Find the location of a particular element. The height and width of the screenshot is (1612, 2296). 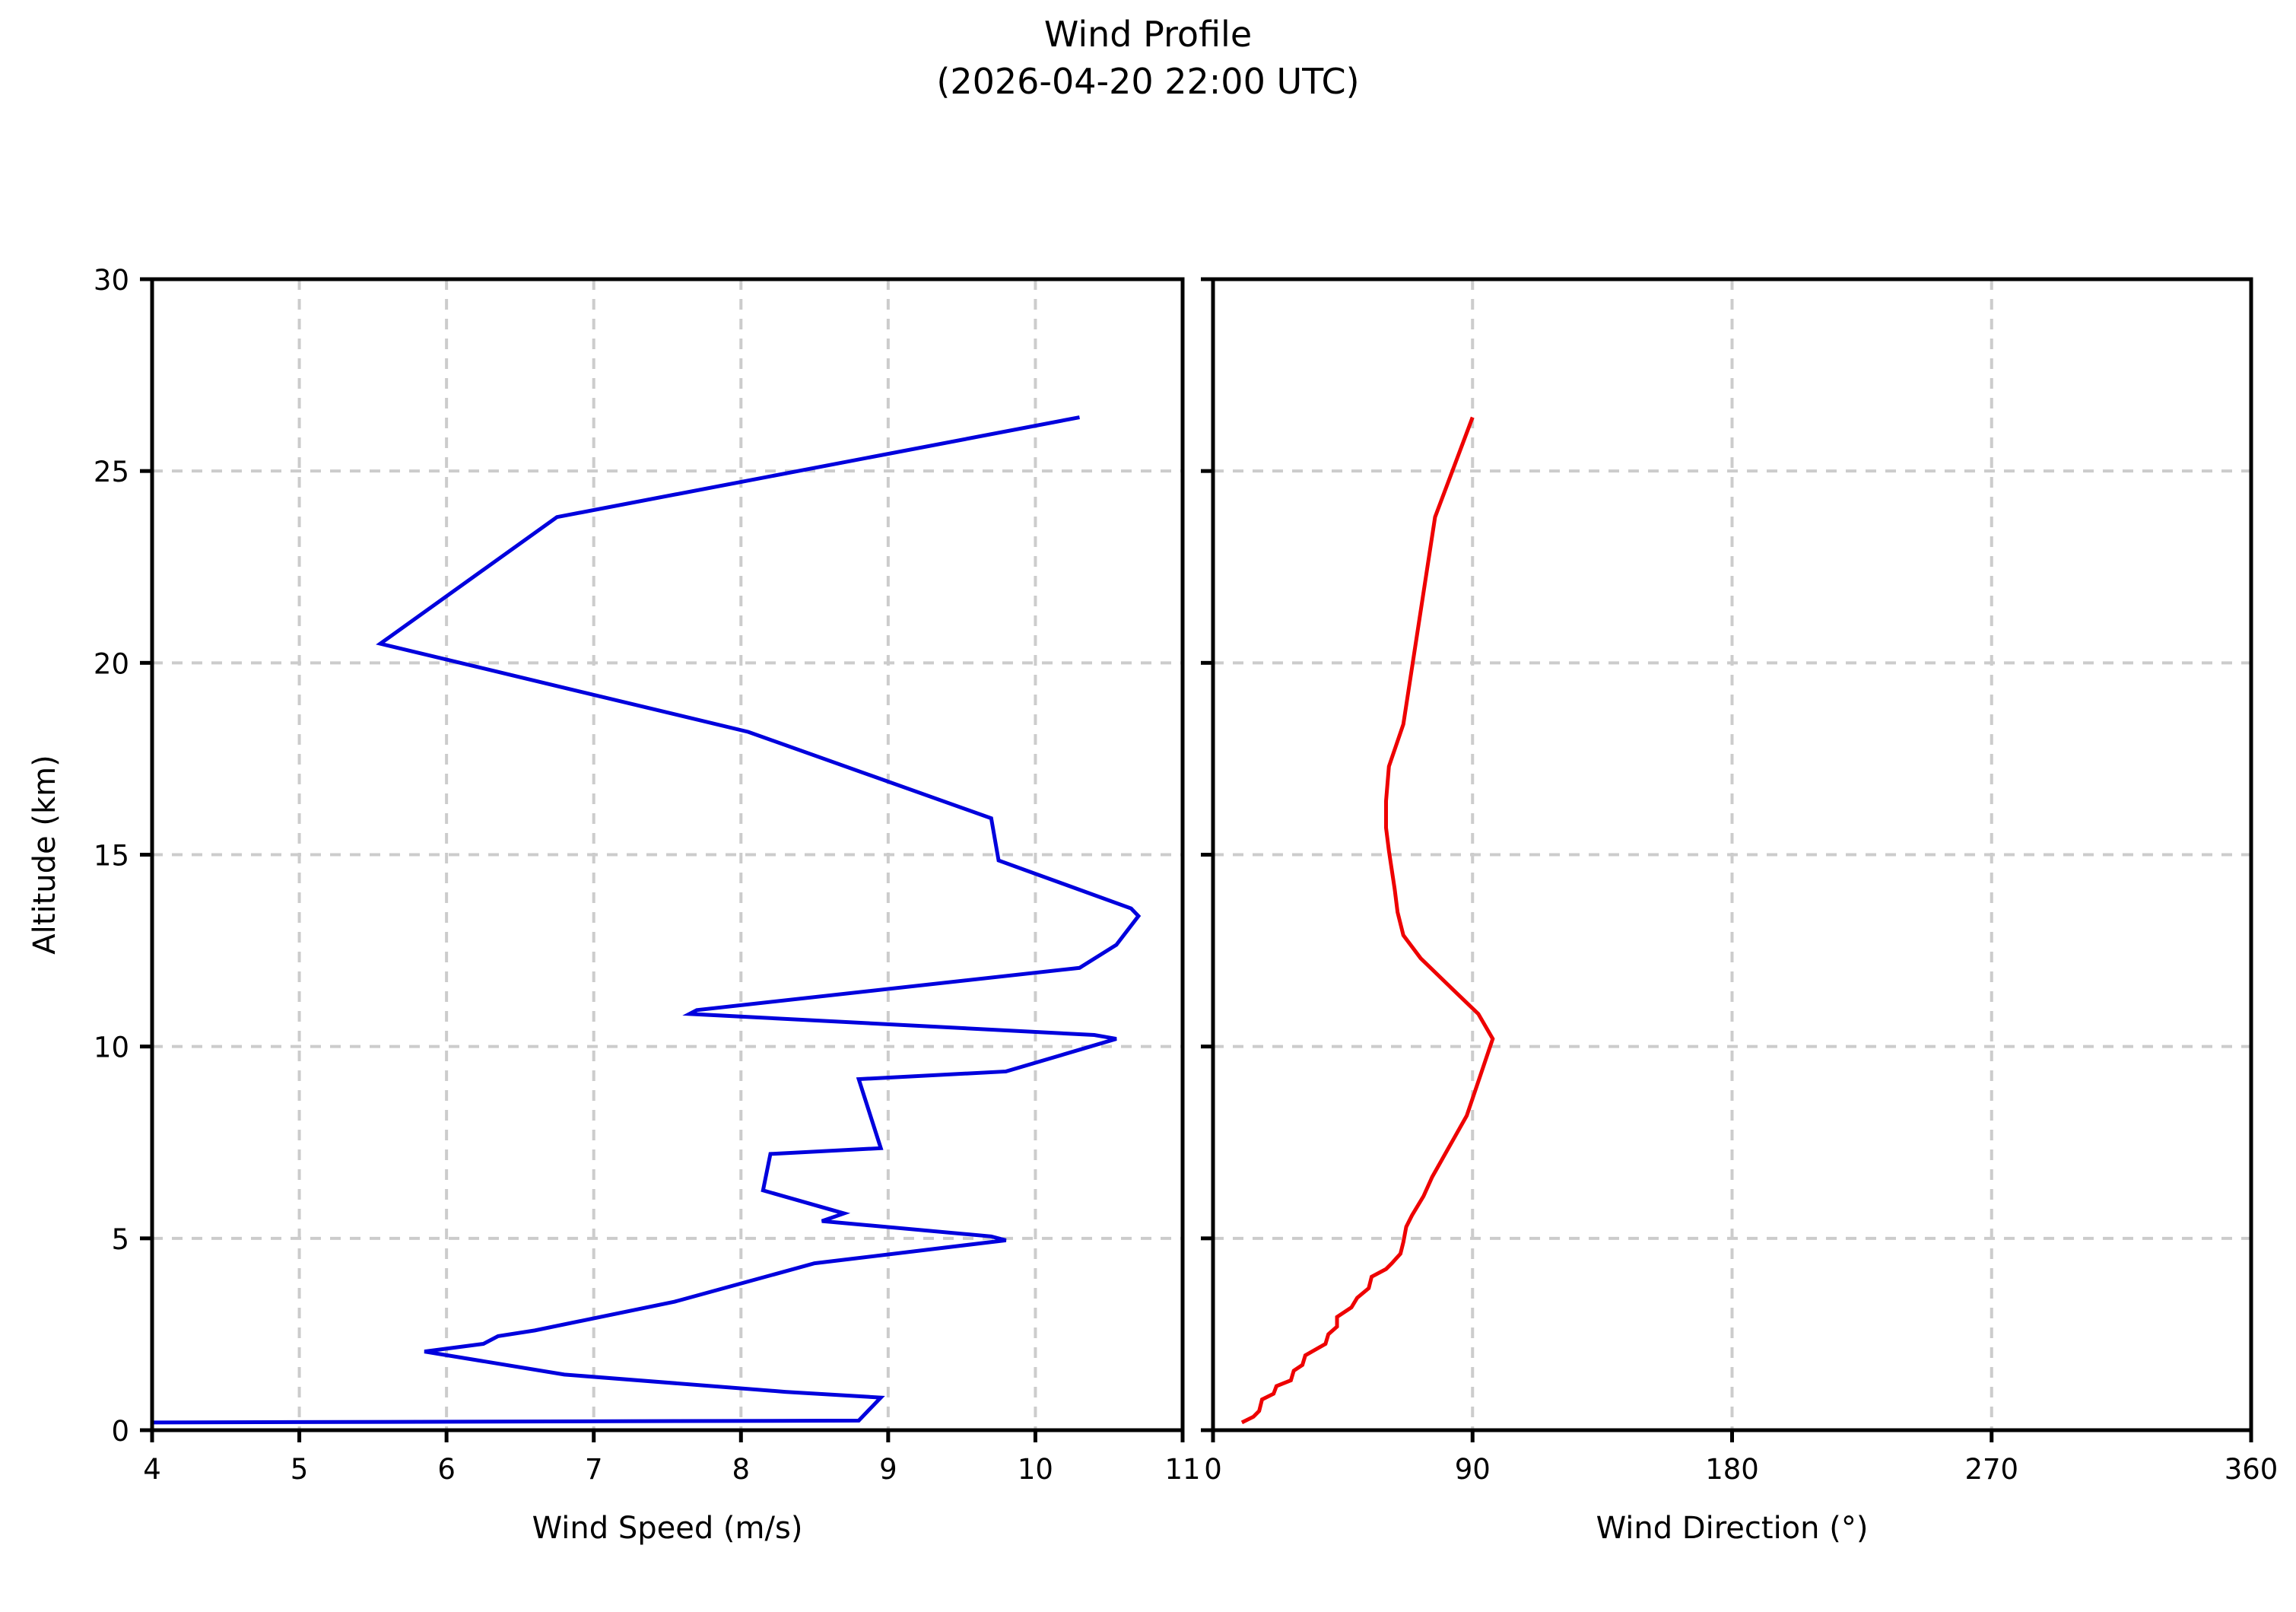

yaxis-label-left: Altitude (km) is located at coordinates (45, 854).